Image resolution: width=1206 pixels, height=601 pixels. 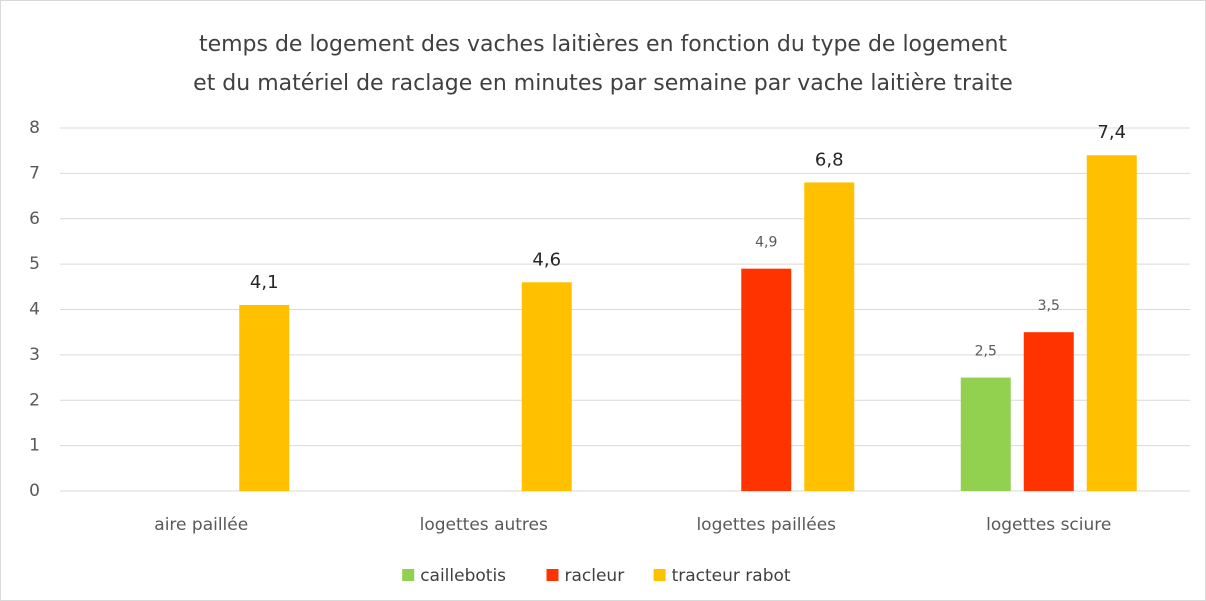 I want to click on y-tick-label: 6, so click(x=34, y=219).